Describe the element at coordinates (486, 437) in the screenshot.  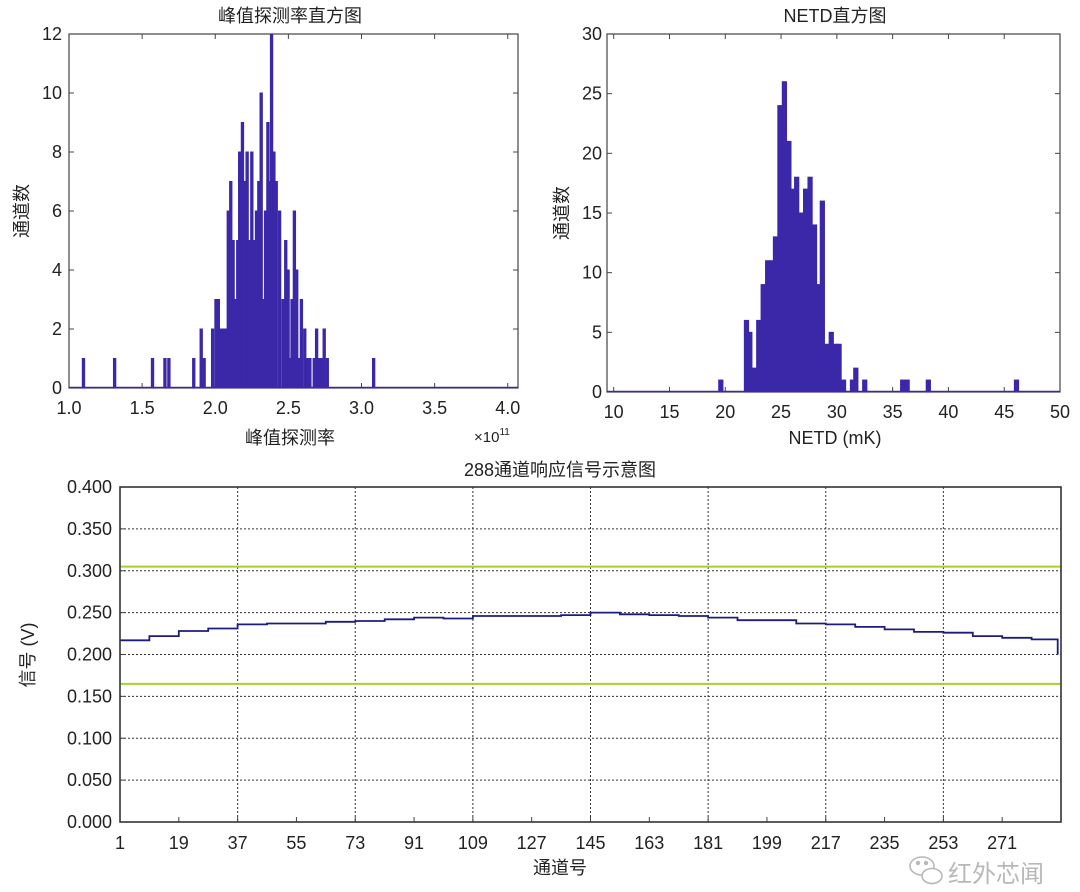
I see `multiplier-base: ×10` at that location.